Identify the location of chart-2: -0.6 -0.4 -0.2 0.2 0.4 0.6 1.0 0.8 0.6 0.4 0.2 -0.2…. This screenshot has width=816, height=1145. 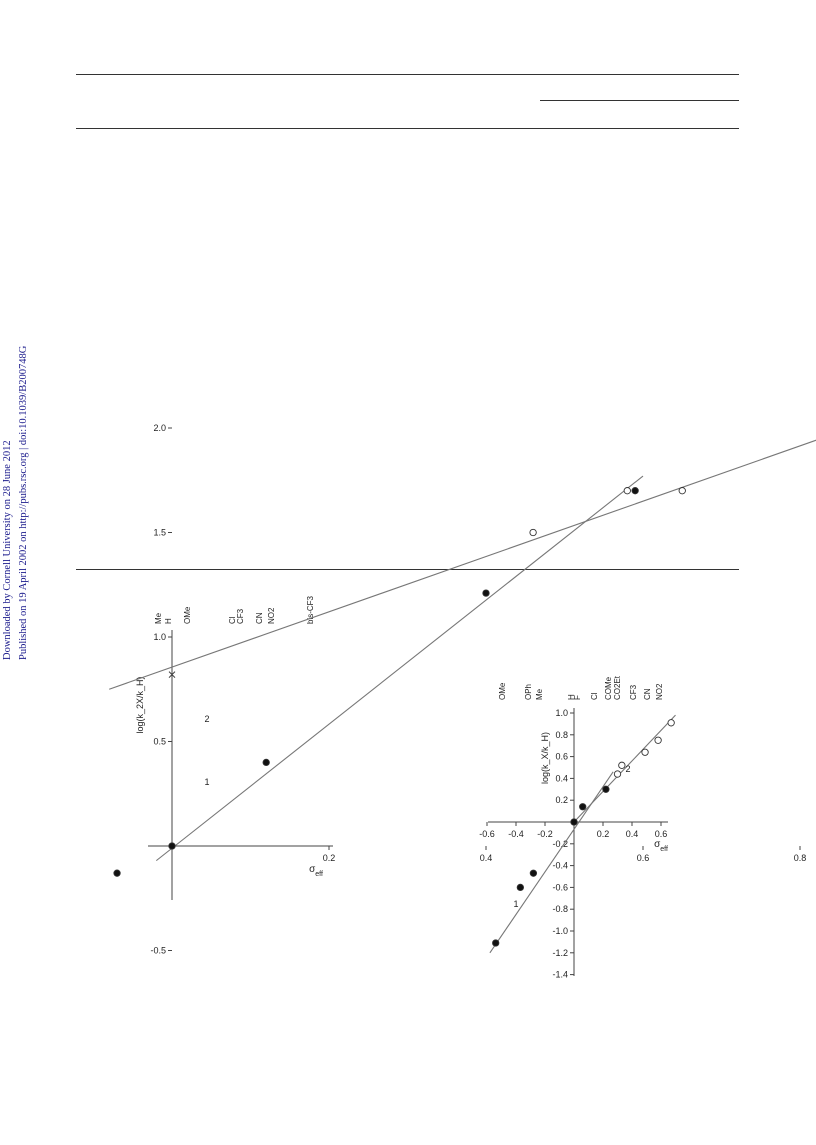
(577, 827).